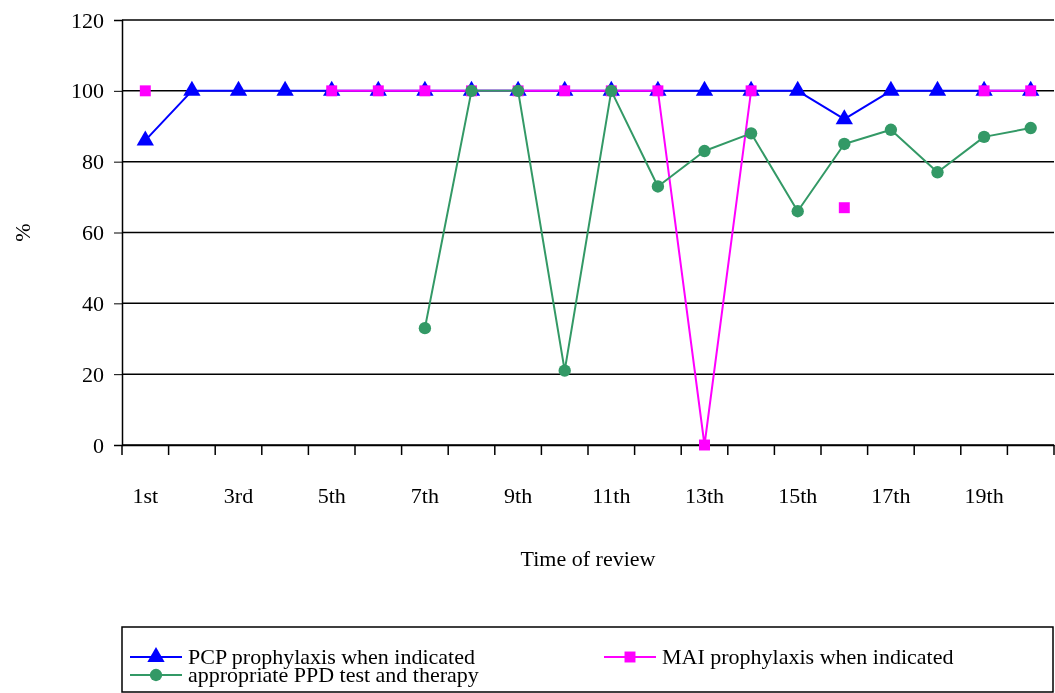 This screenshot has width=1055, height=693. I want to click on x-tick-label: 17th, so click(891, 495).